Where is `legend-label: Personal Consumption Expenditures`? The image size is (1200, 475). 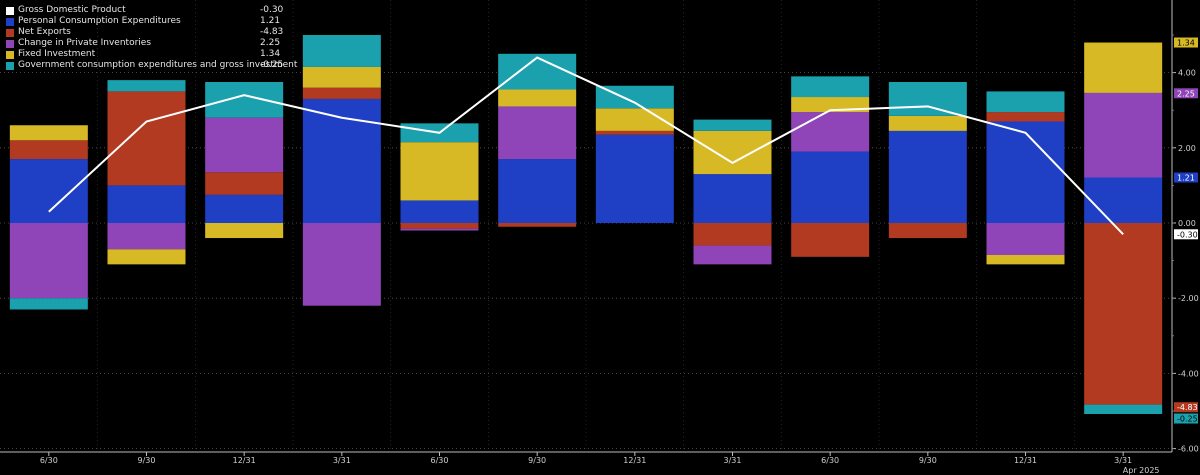
legend-label: Personal Consumption Expenditures is located at coordinates (99, 21).